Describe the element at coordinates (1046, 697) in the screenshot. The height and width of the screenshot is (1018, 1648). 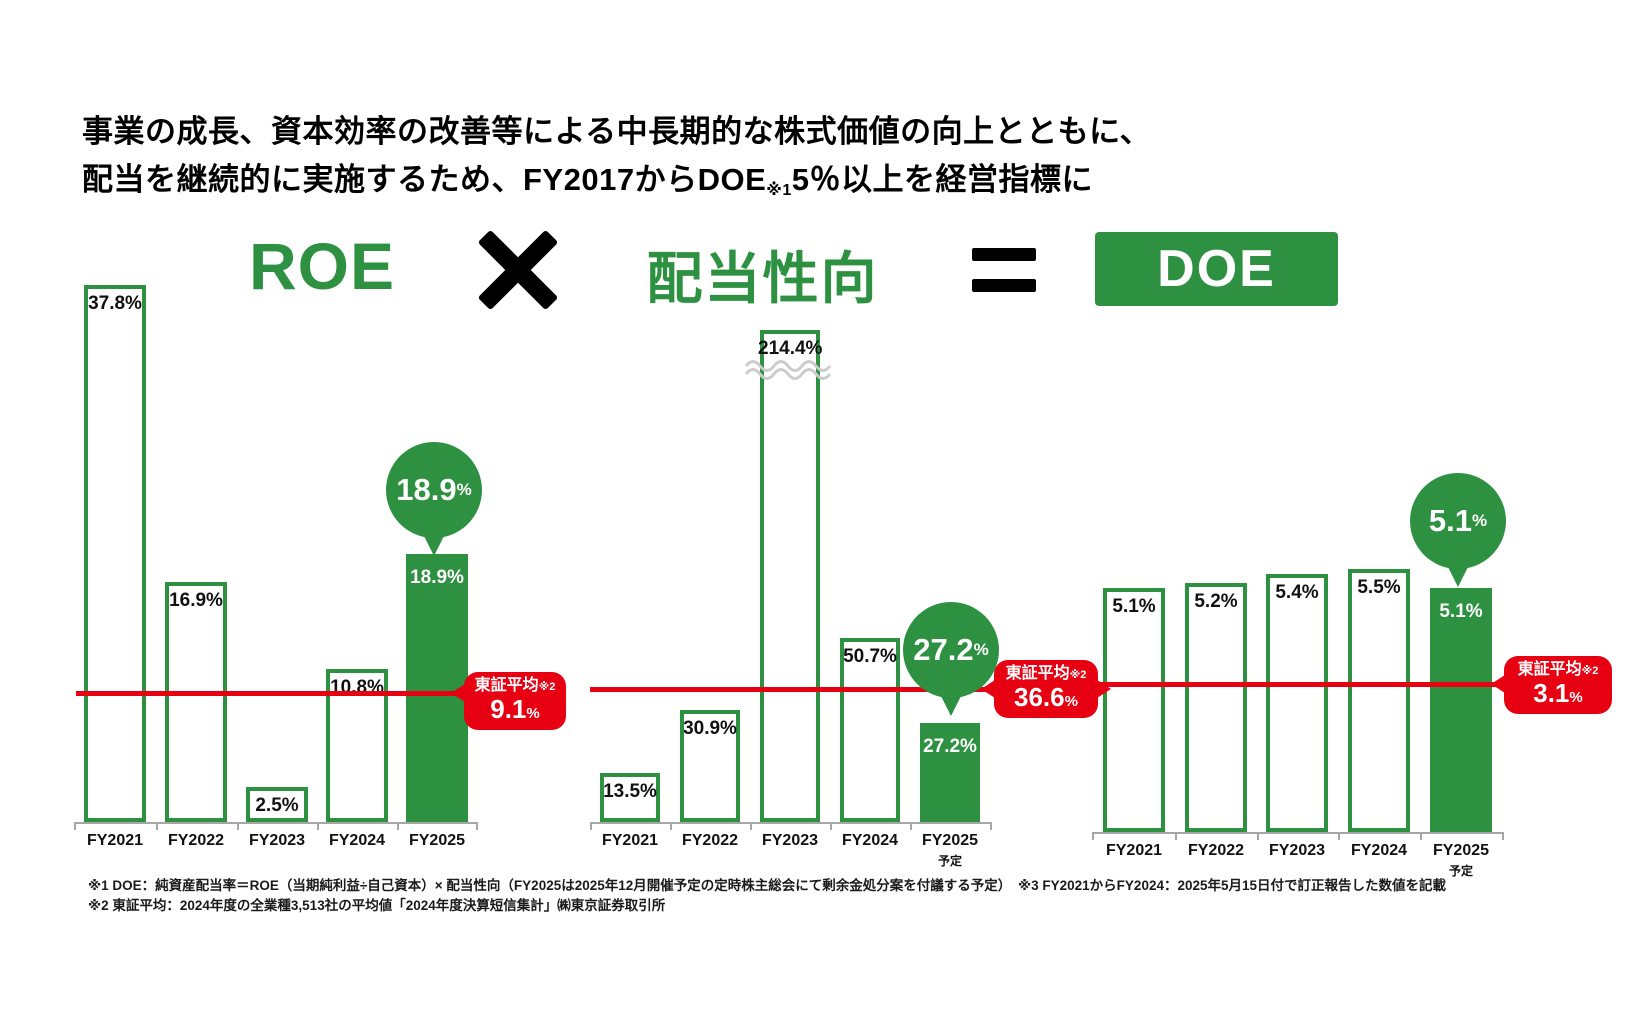
I see `benchmark-value: 36.6%` at that location.